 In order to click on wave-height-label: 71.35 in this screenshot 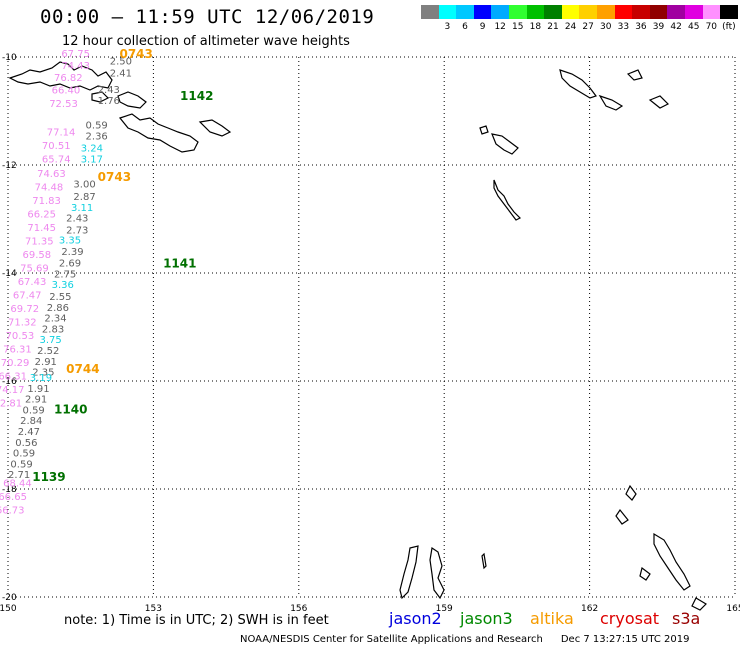, I will do `click(39, 241)`.